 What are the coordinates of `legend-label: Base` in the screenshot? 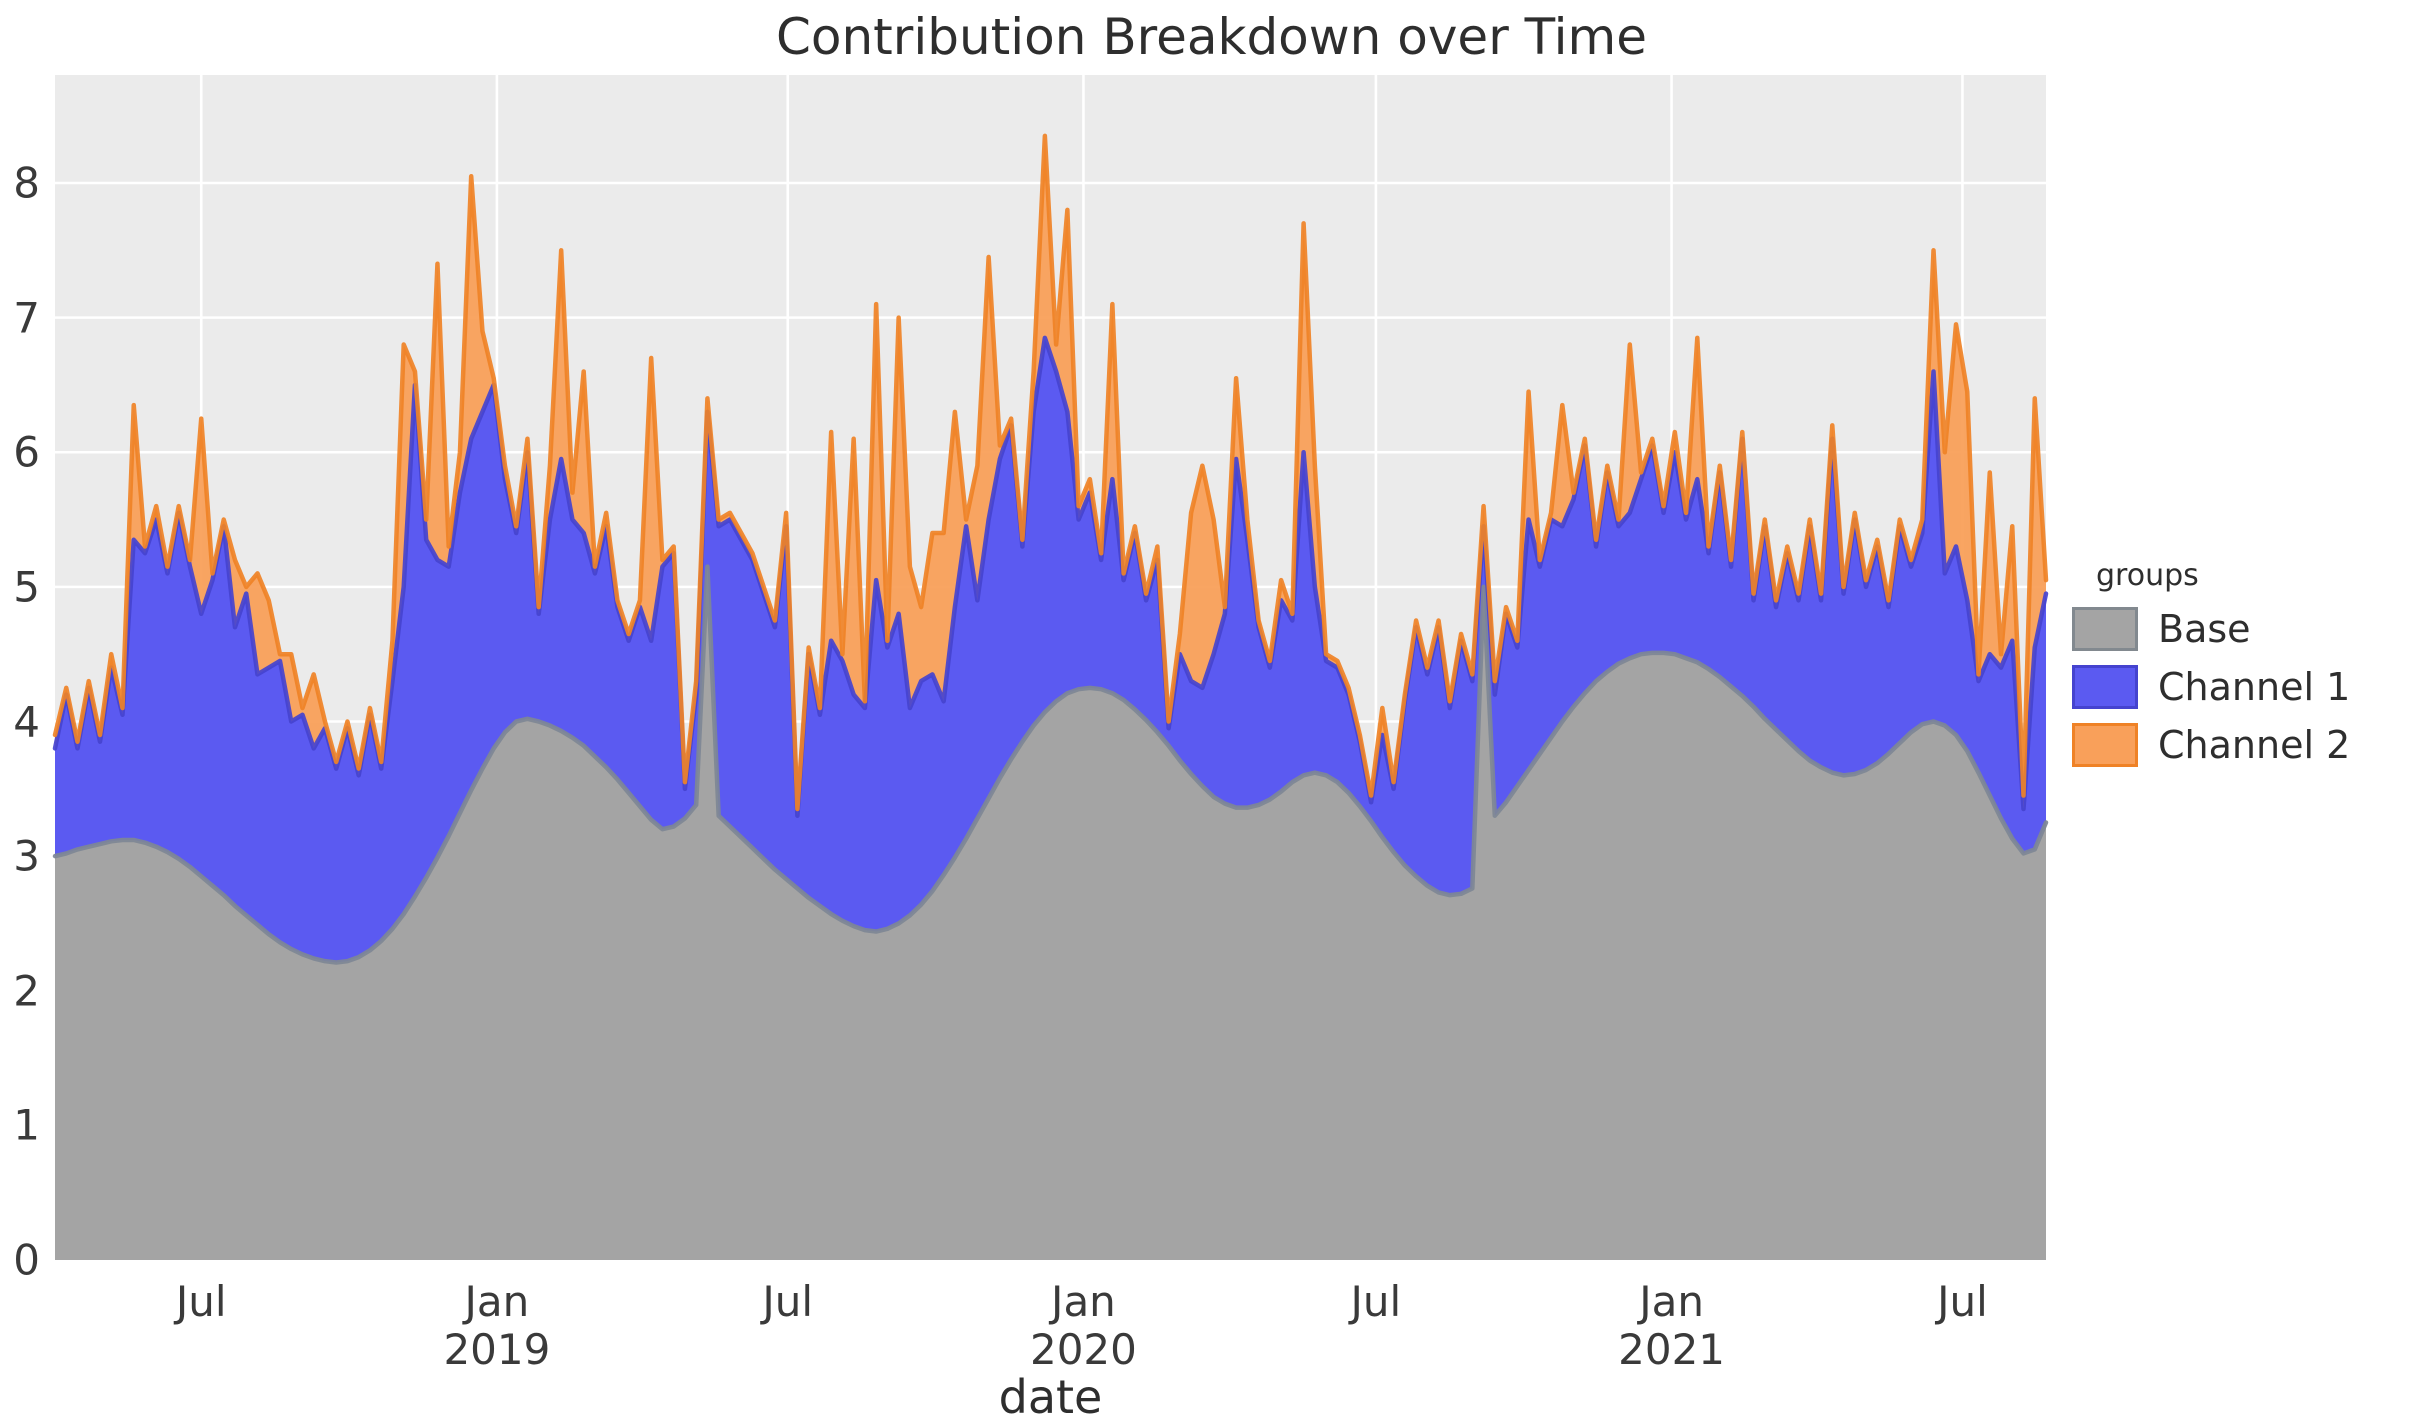 It's located at (2204, 629).